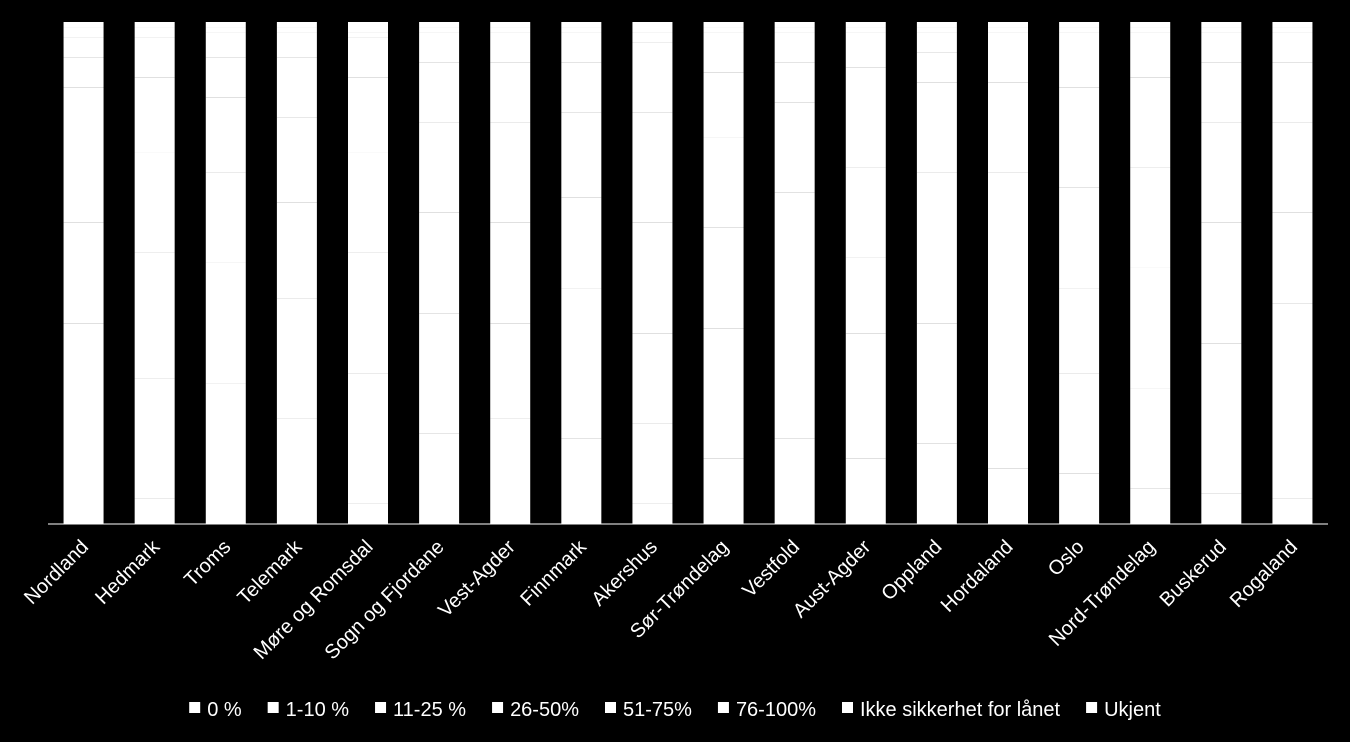  Describe the element at coordinates (544, 710) in the screenshot. I see `legend-label: 26-50%` at that location.